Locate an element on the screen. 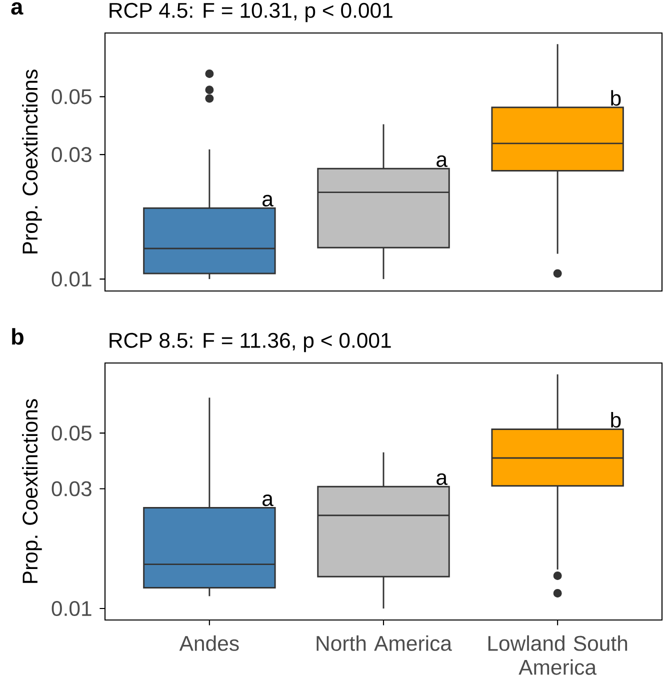  x-tick-label: North America is located at coordinates (384, 643).